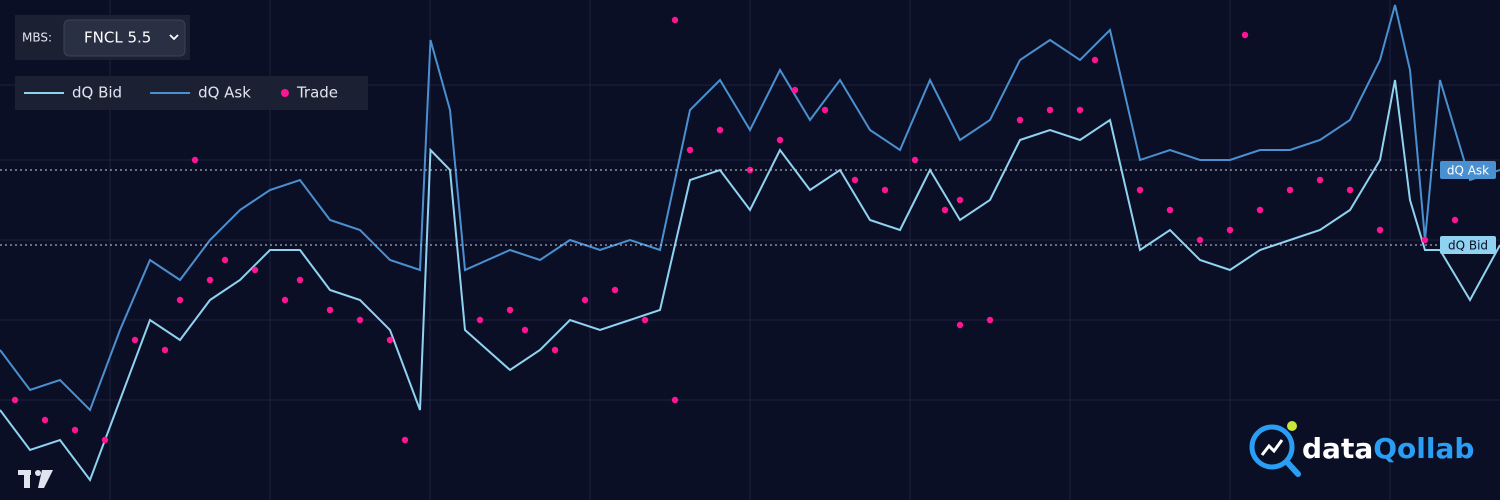 The image size is (1500, 500). I want to click on price-label: dQ Ask, so click(1468, 171).